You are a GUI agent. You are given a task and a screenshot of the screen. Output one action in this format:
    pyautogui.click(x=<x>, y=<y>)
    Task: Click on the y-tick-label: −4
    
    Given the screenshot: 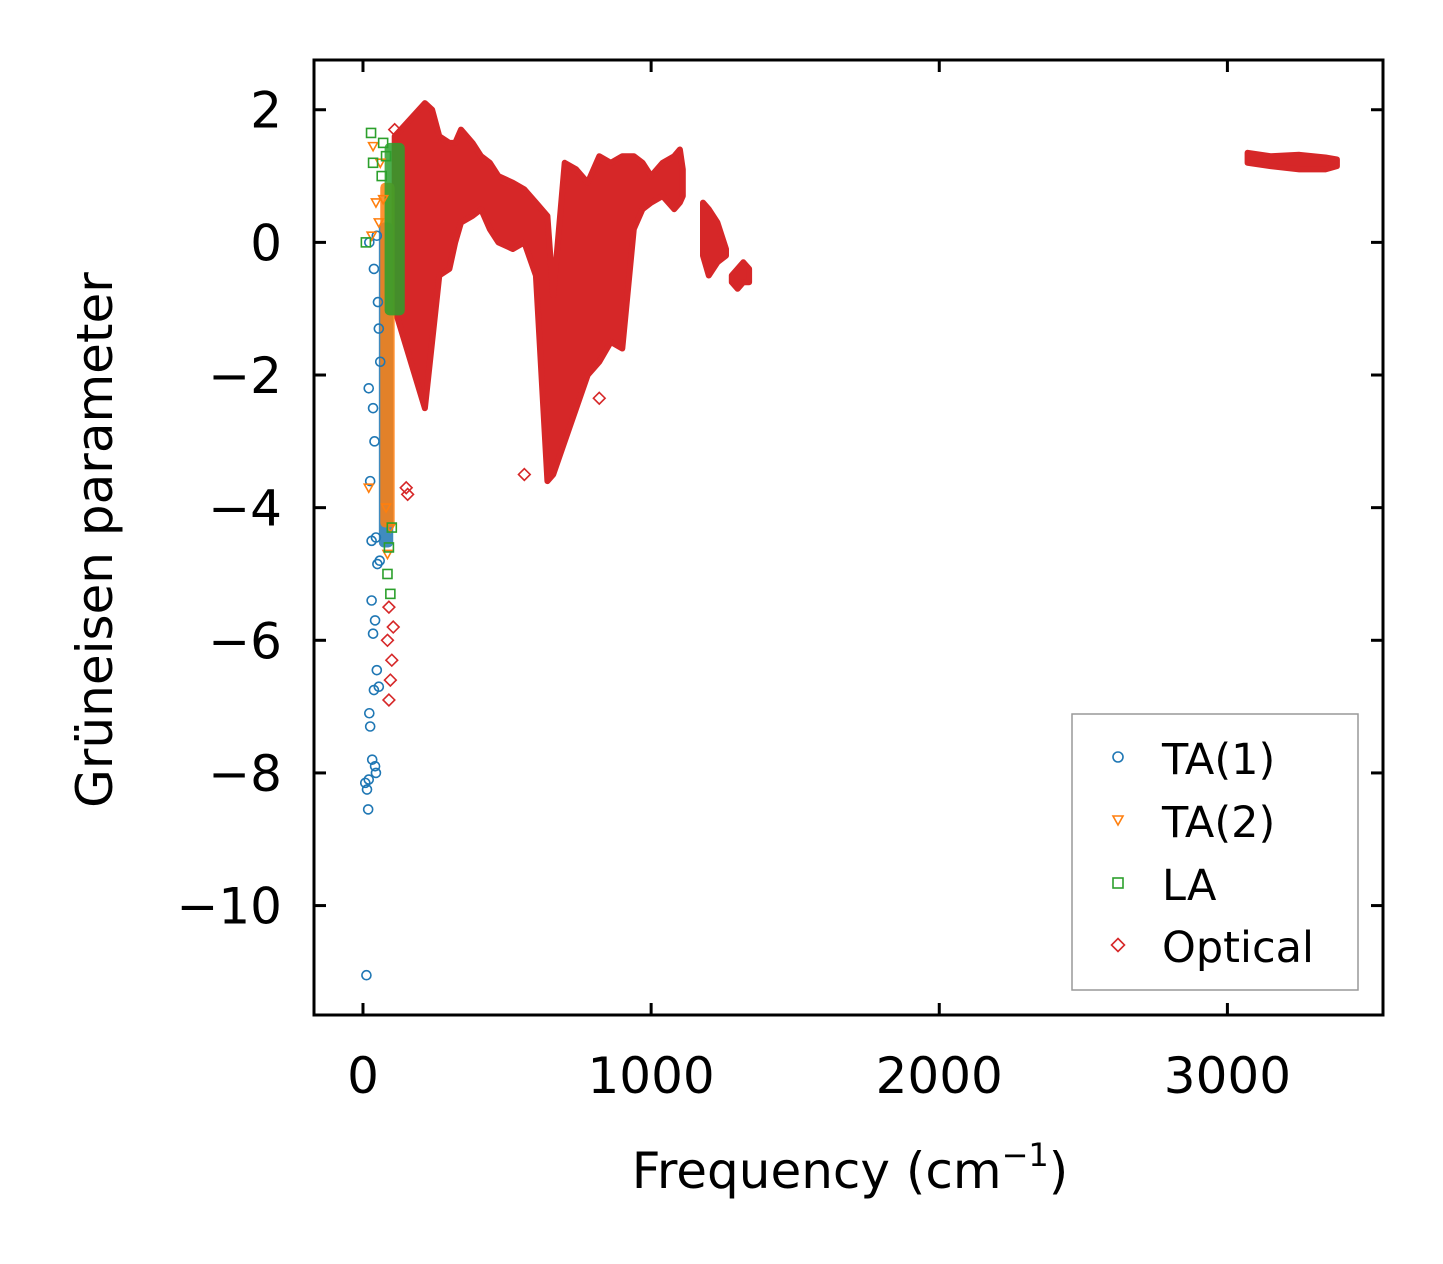 What is the action you would take?
    pyautogui.click(x=245, y=509)
    